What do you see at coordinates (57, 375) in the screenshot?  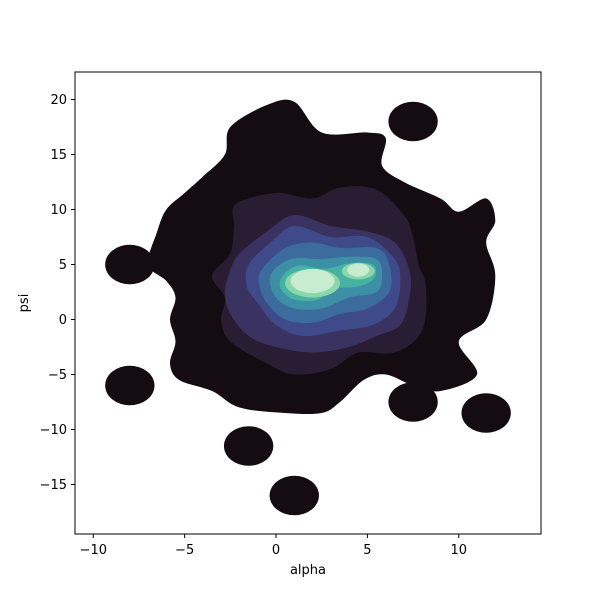 I see `y-tick-label: −5` at bounding box center [57, 375].